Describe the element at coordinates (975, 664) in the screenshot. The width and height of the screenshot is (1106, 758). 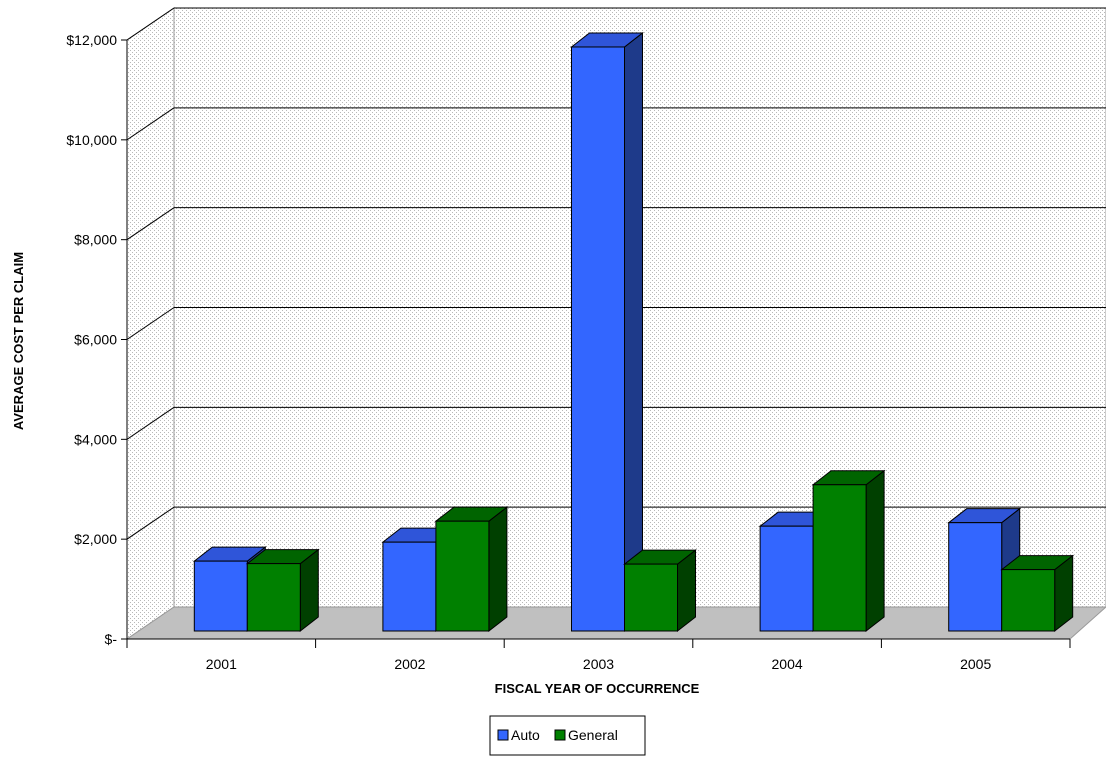
I see `x-tick-label: 2005` at that location.